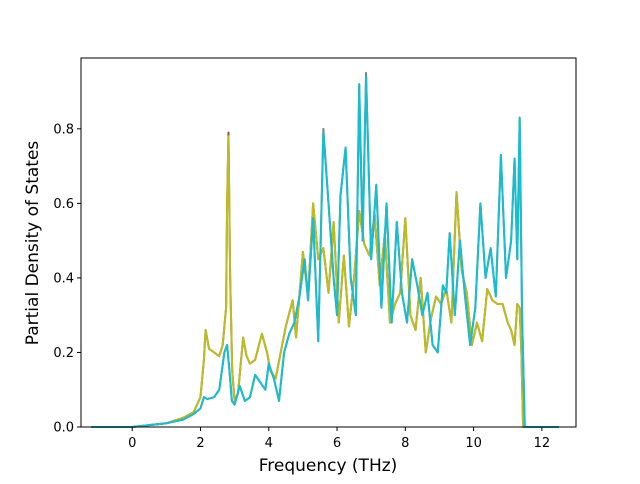 This screenshot has height=484, width=640. I want to click on x-tick-label: 4, so click(269, 443).